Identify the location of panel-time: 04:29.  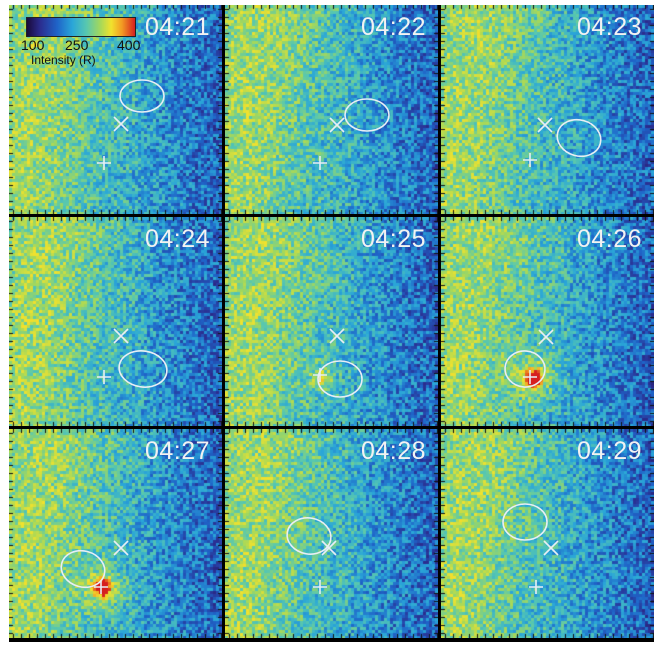
(609, 451).